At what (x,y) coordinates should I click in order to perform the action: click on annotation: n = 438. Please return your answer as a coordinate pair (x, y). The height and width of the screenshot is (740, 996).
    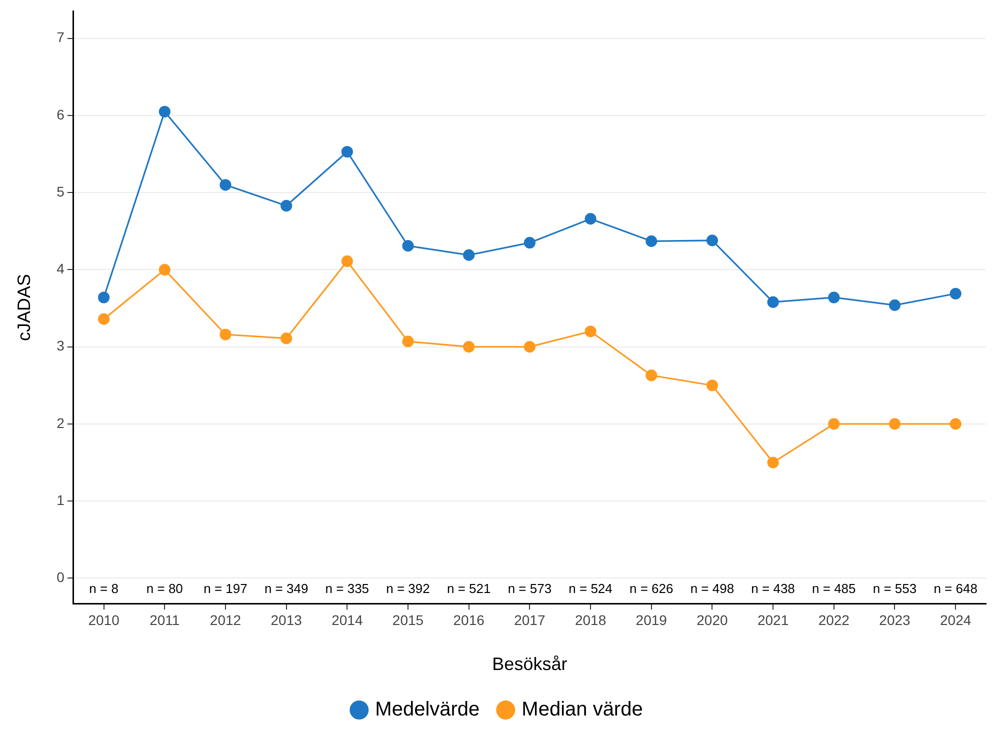
    Looking at the image, I should click on (773, 588).